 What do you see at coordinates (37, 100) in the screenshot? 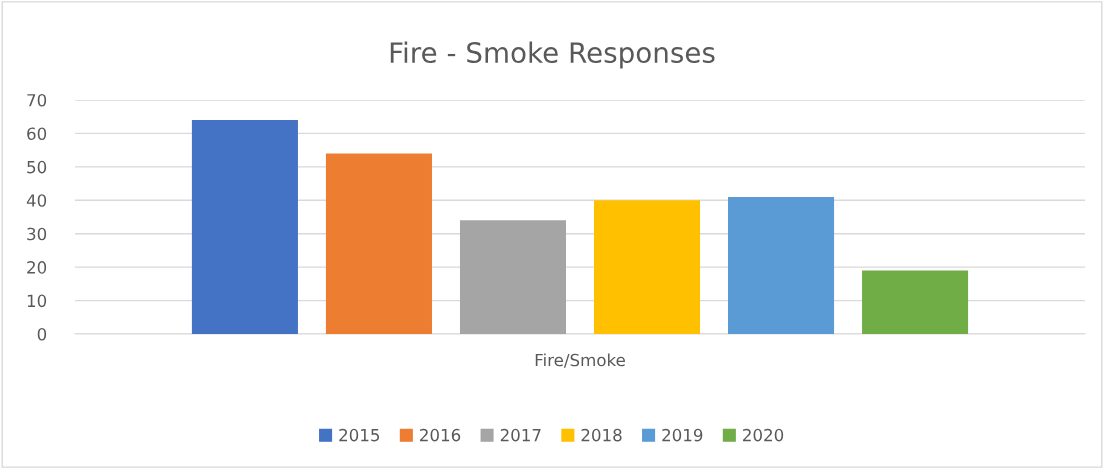
I see `y-tick-label: 70` at bounding box center [37, 100].